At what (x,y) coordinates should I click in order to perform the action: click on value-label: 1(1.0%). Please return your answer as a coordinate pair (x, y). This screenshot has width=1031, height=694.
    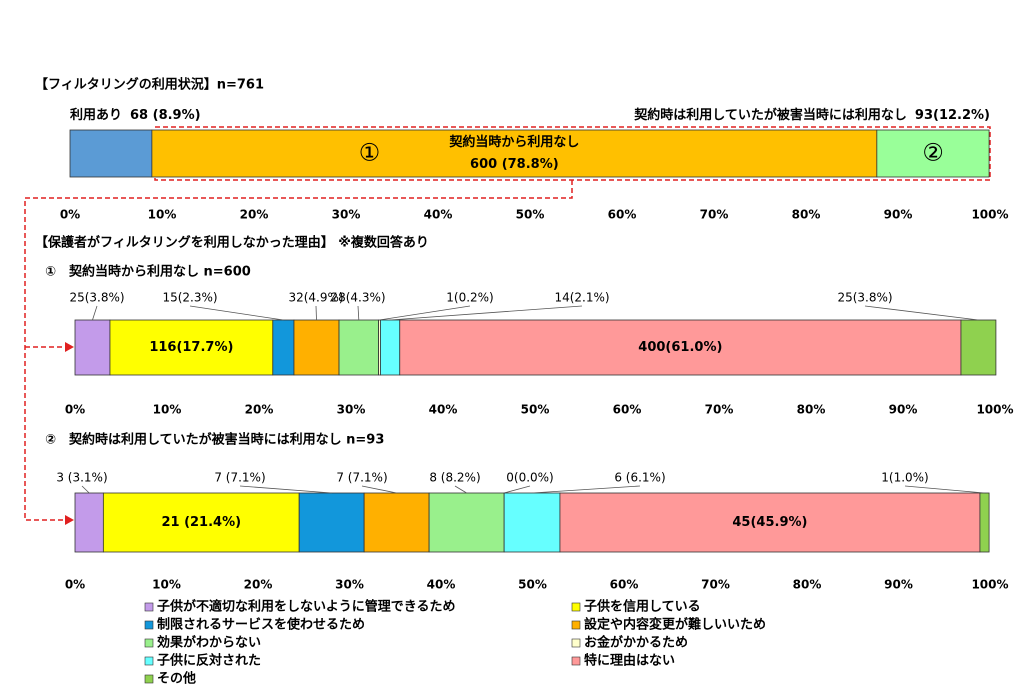
    Looking at the image, I should click on (904, 478).